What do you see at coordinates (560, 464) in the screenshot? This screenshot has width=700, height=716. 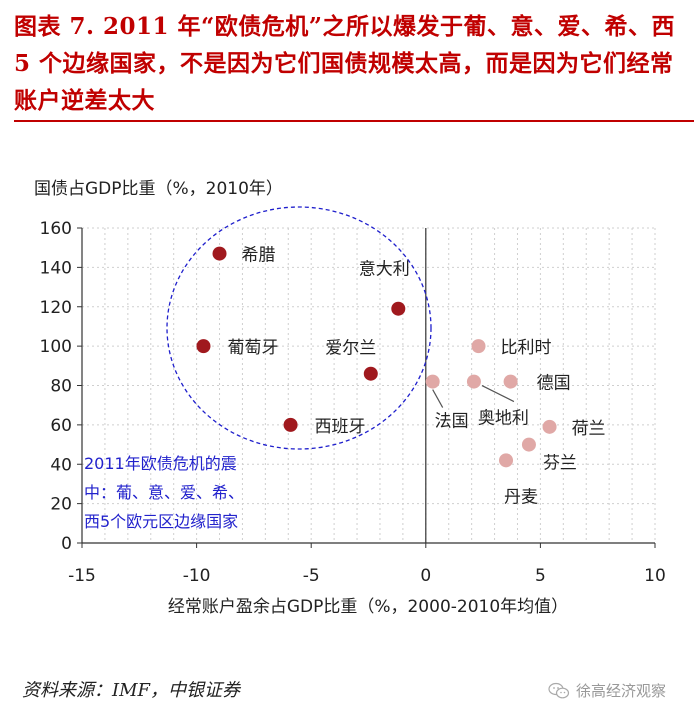 I see `point-label: 芬兰` at bounding box center [560, 464].